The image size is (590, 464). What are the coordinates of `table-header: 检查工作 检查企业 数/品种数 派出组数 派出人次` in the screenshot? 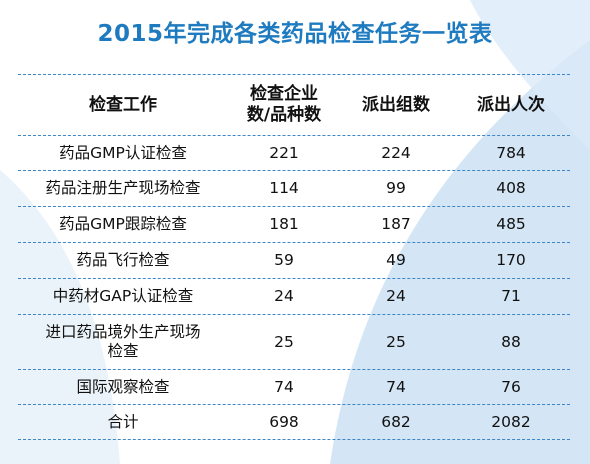 It's located at (294, 105).